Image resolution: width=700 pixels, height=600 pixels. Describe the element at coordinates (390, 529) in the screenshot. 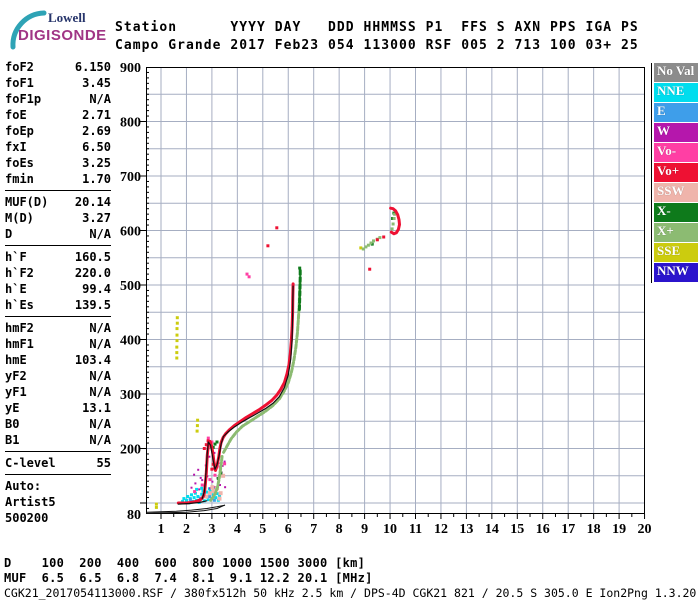

I see `x-axis-tick-label: 10` at that location.